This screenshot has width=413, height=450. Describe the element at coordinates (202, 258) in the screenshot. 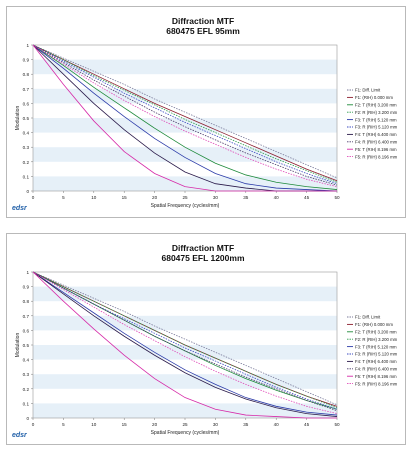

I see `chart-subtitle: 680475 EFL 1200mm` at that location.